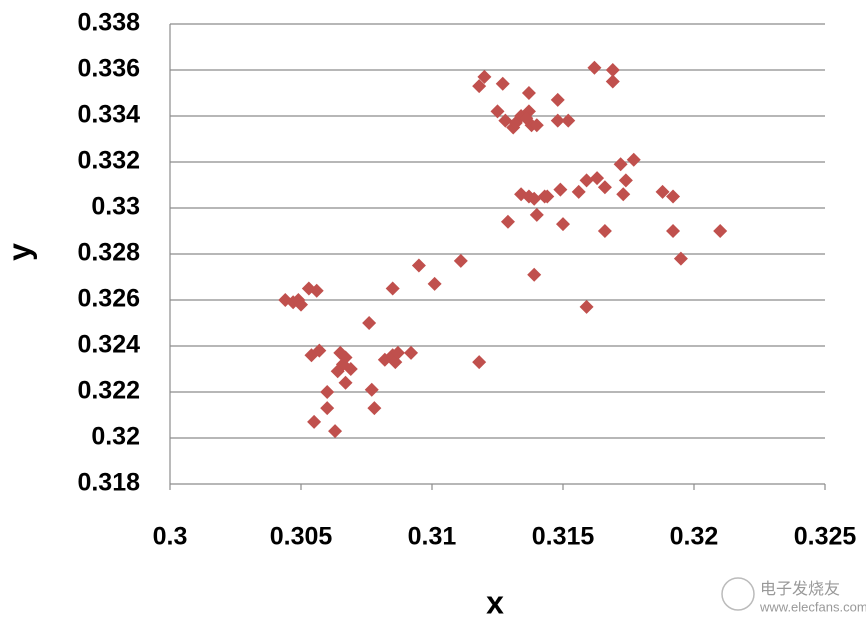  What do you see at coordinates (108, 161) in the screenshot?
I see `y-tick-label: 0.332` at bounding box center [108, 161].